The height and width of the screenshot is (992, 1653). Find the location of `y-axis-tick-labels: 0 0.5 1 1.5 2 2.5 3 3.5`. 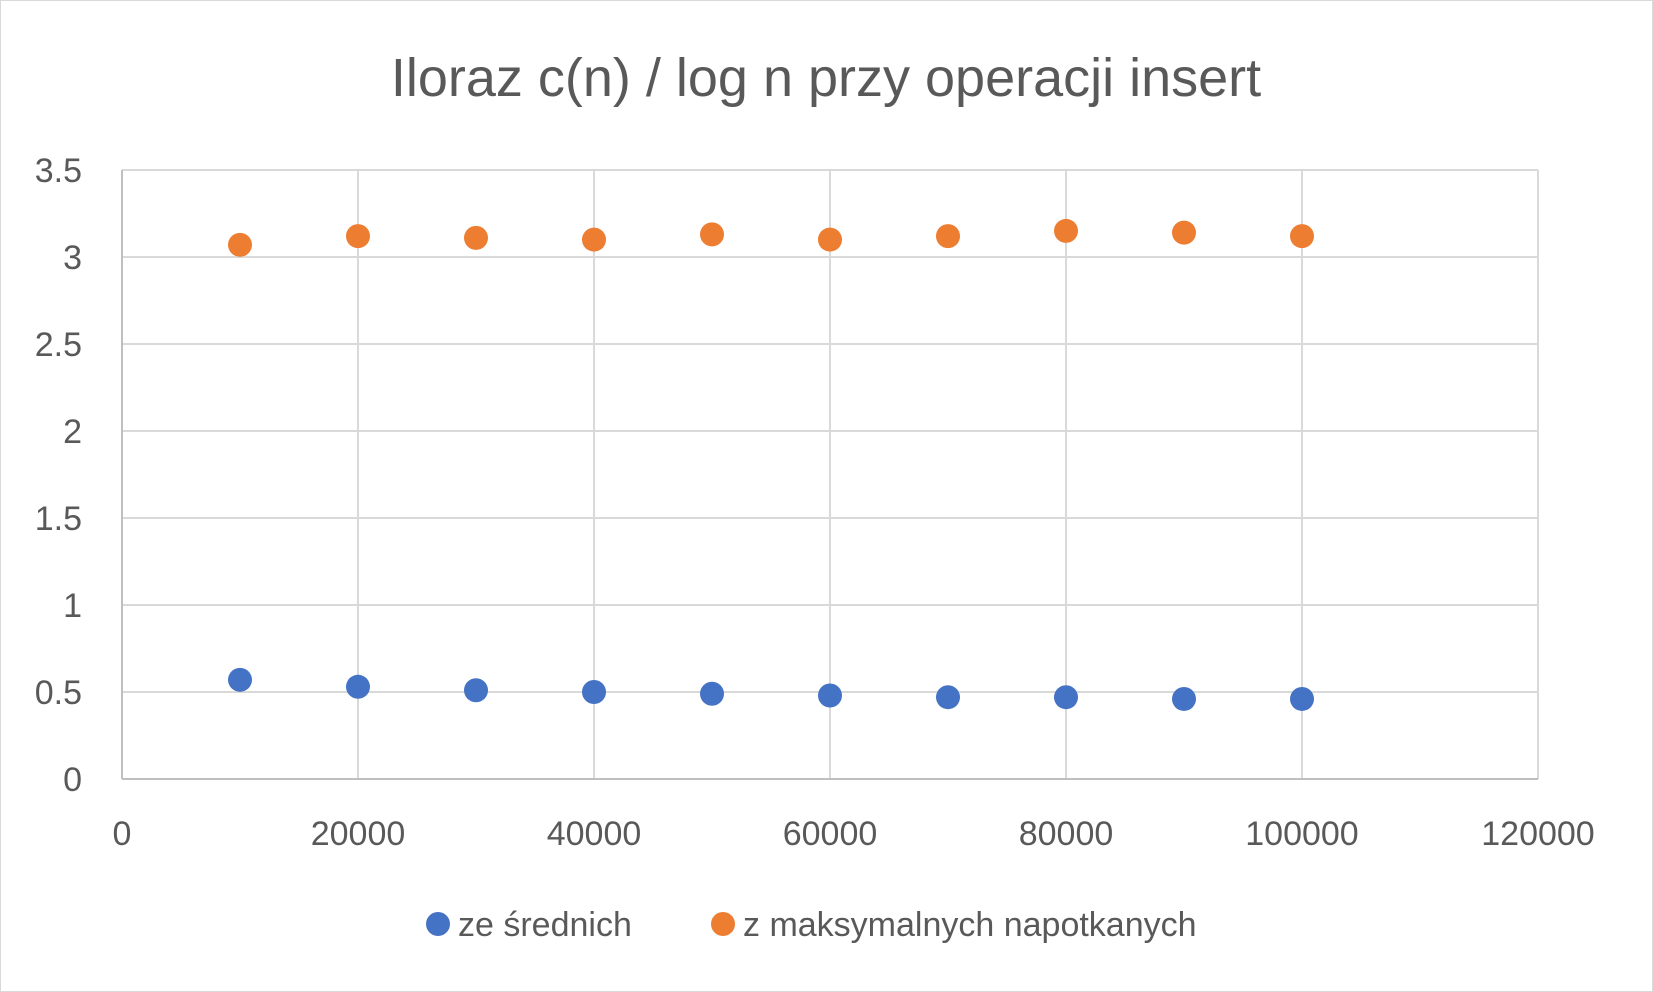

y-axis-tick-labels: 0 0.5 1 1.5 2 2.5 3 3.5 is located at coordinates (58, 475).